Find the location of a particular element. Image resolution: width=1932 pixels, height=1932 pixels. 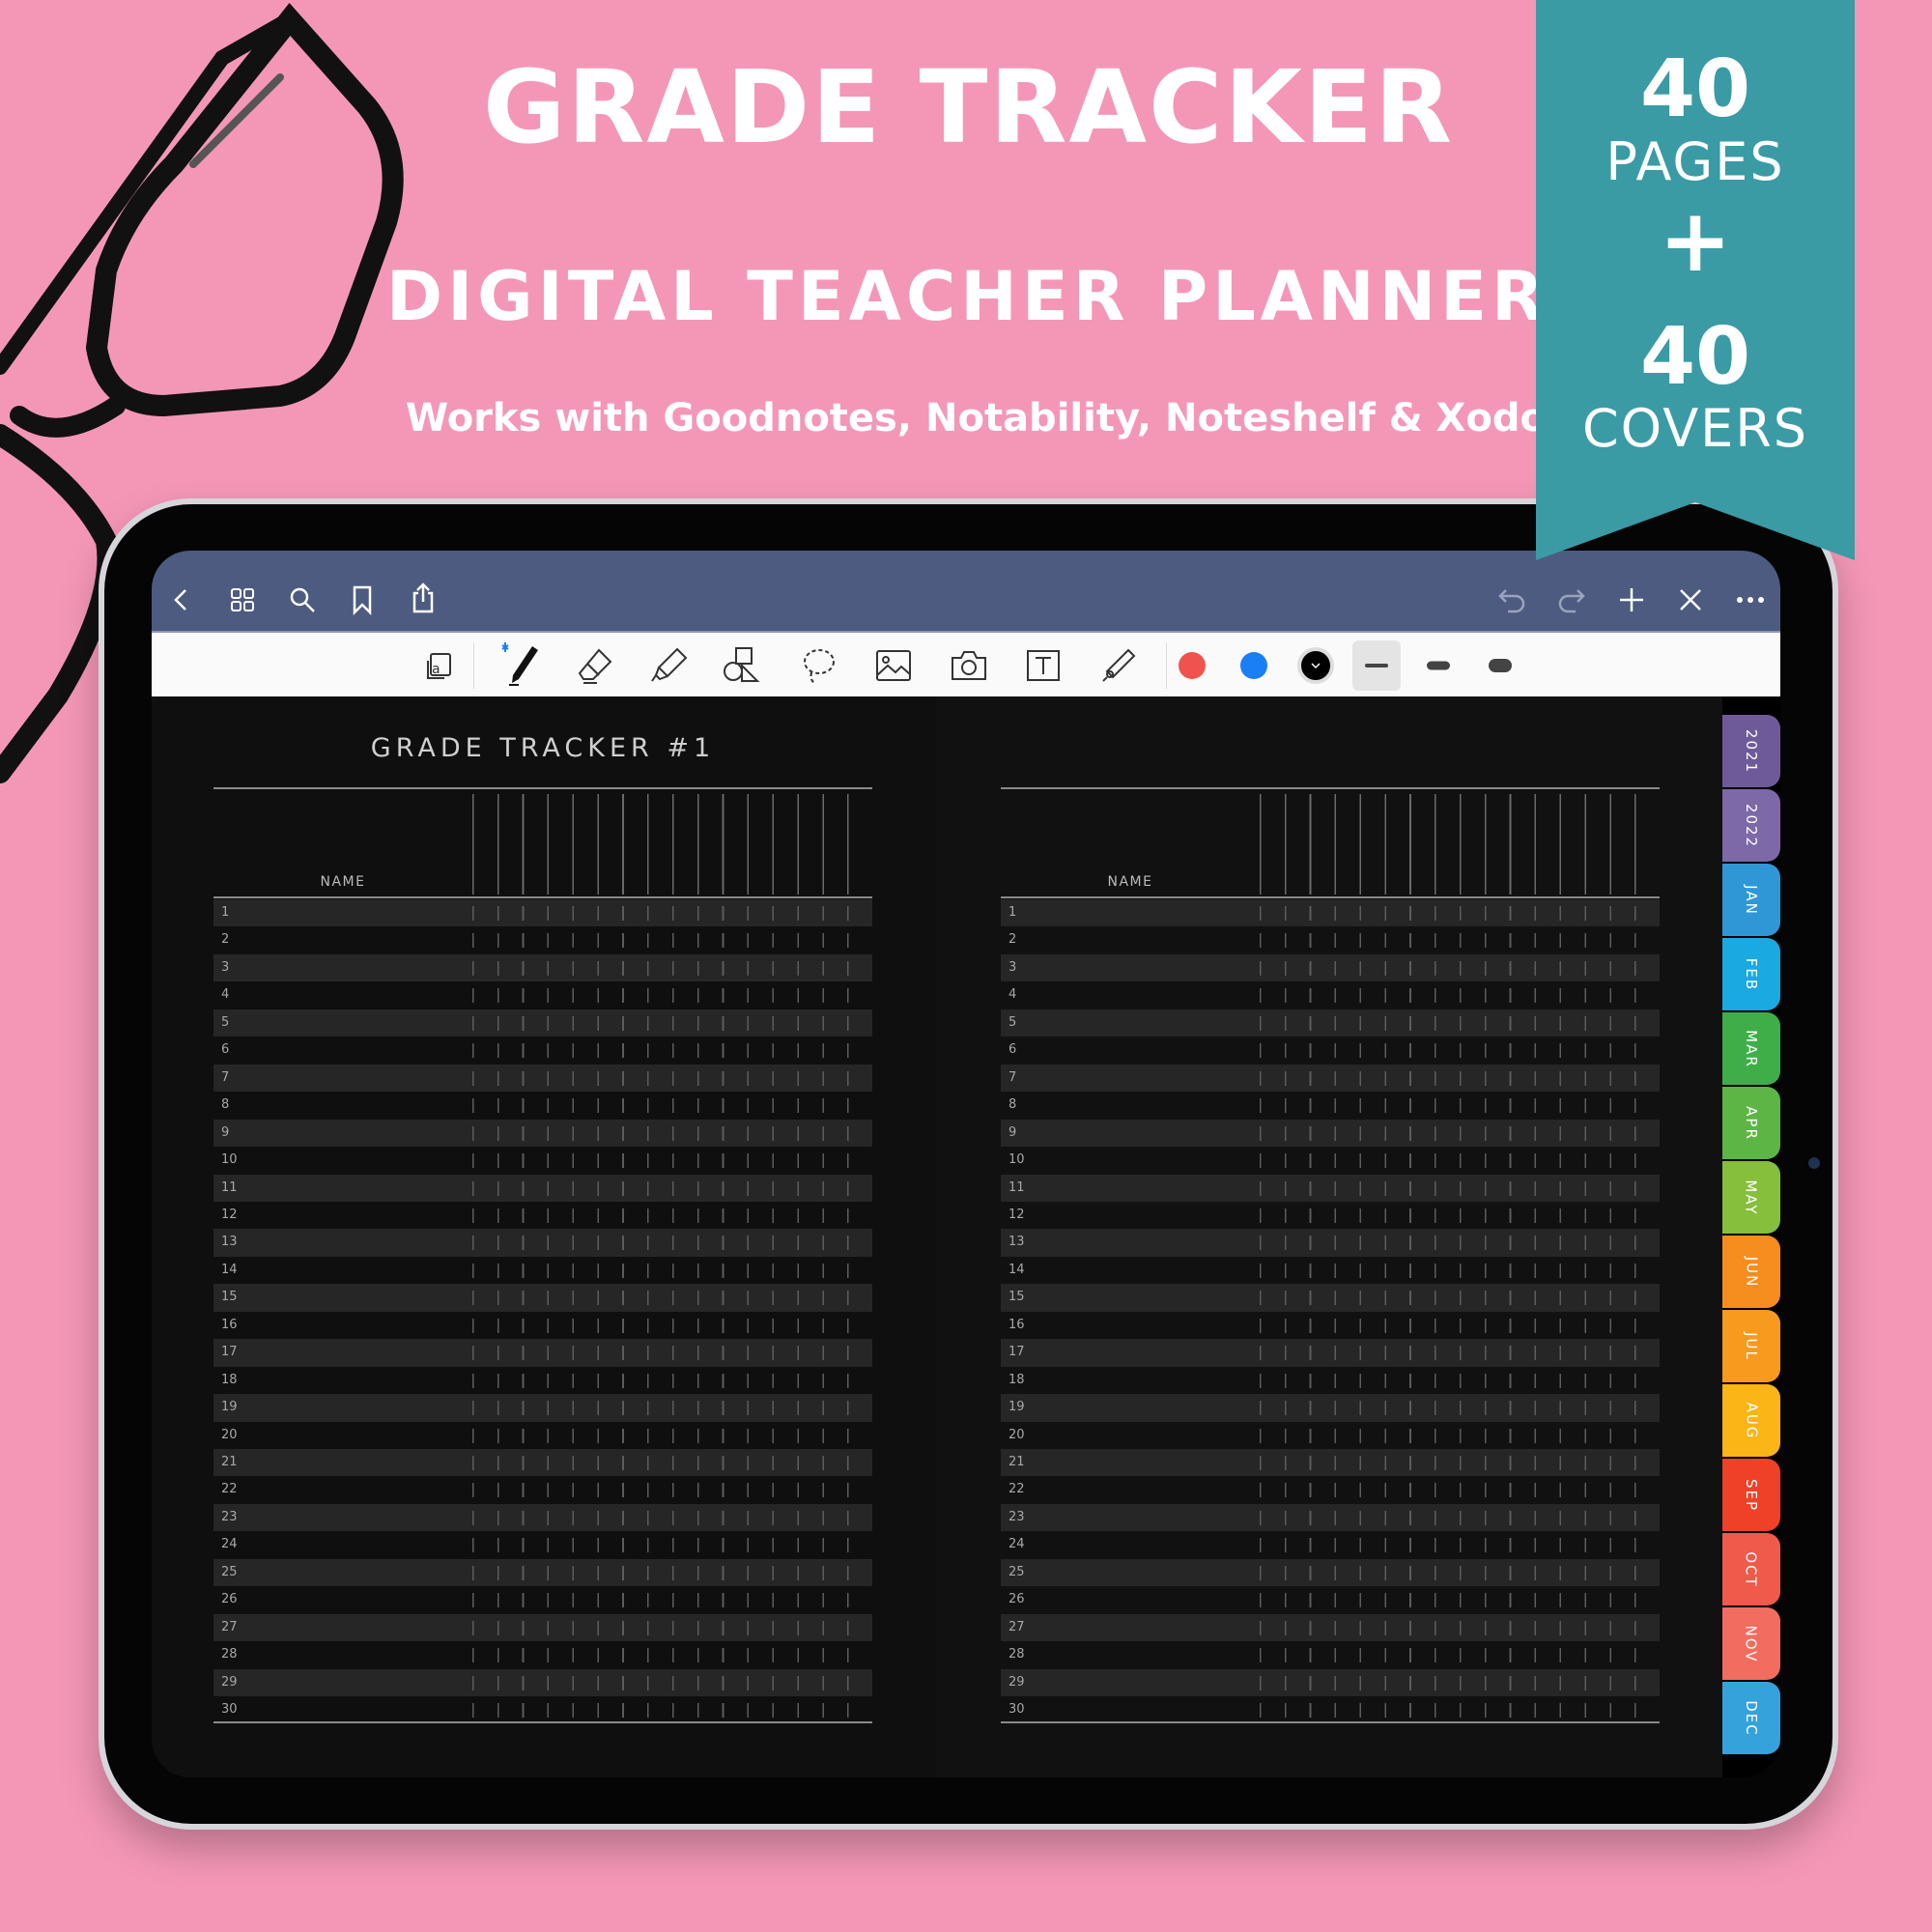

laser-pointer-icon is located at coordinates (1118, 665).